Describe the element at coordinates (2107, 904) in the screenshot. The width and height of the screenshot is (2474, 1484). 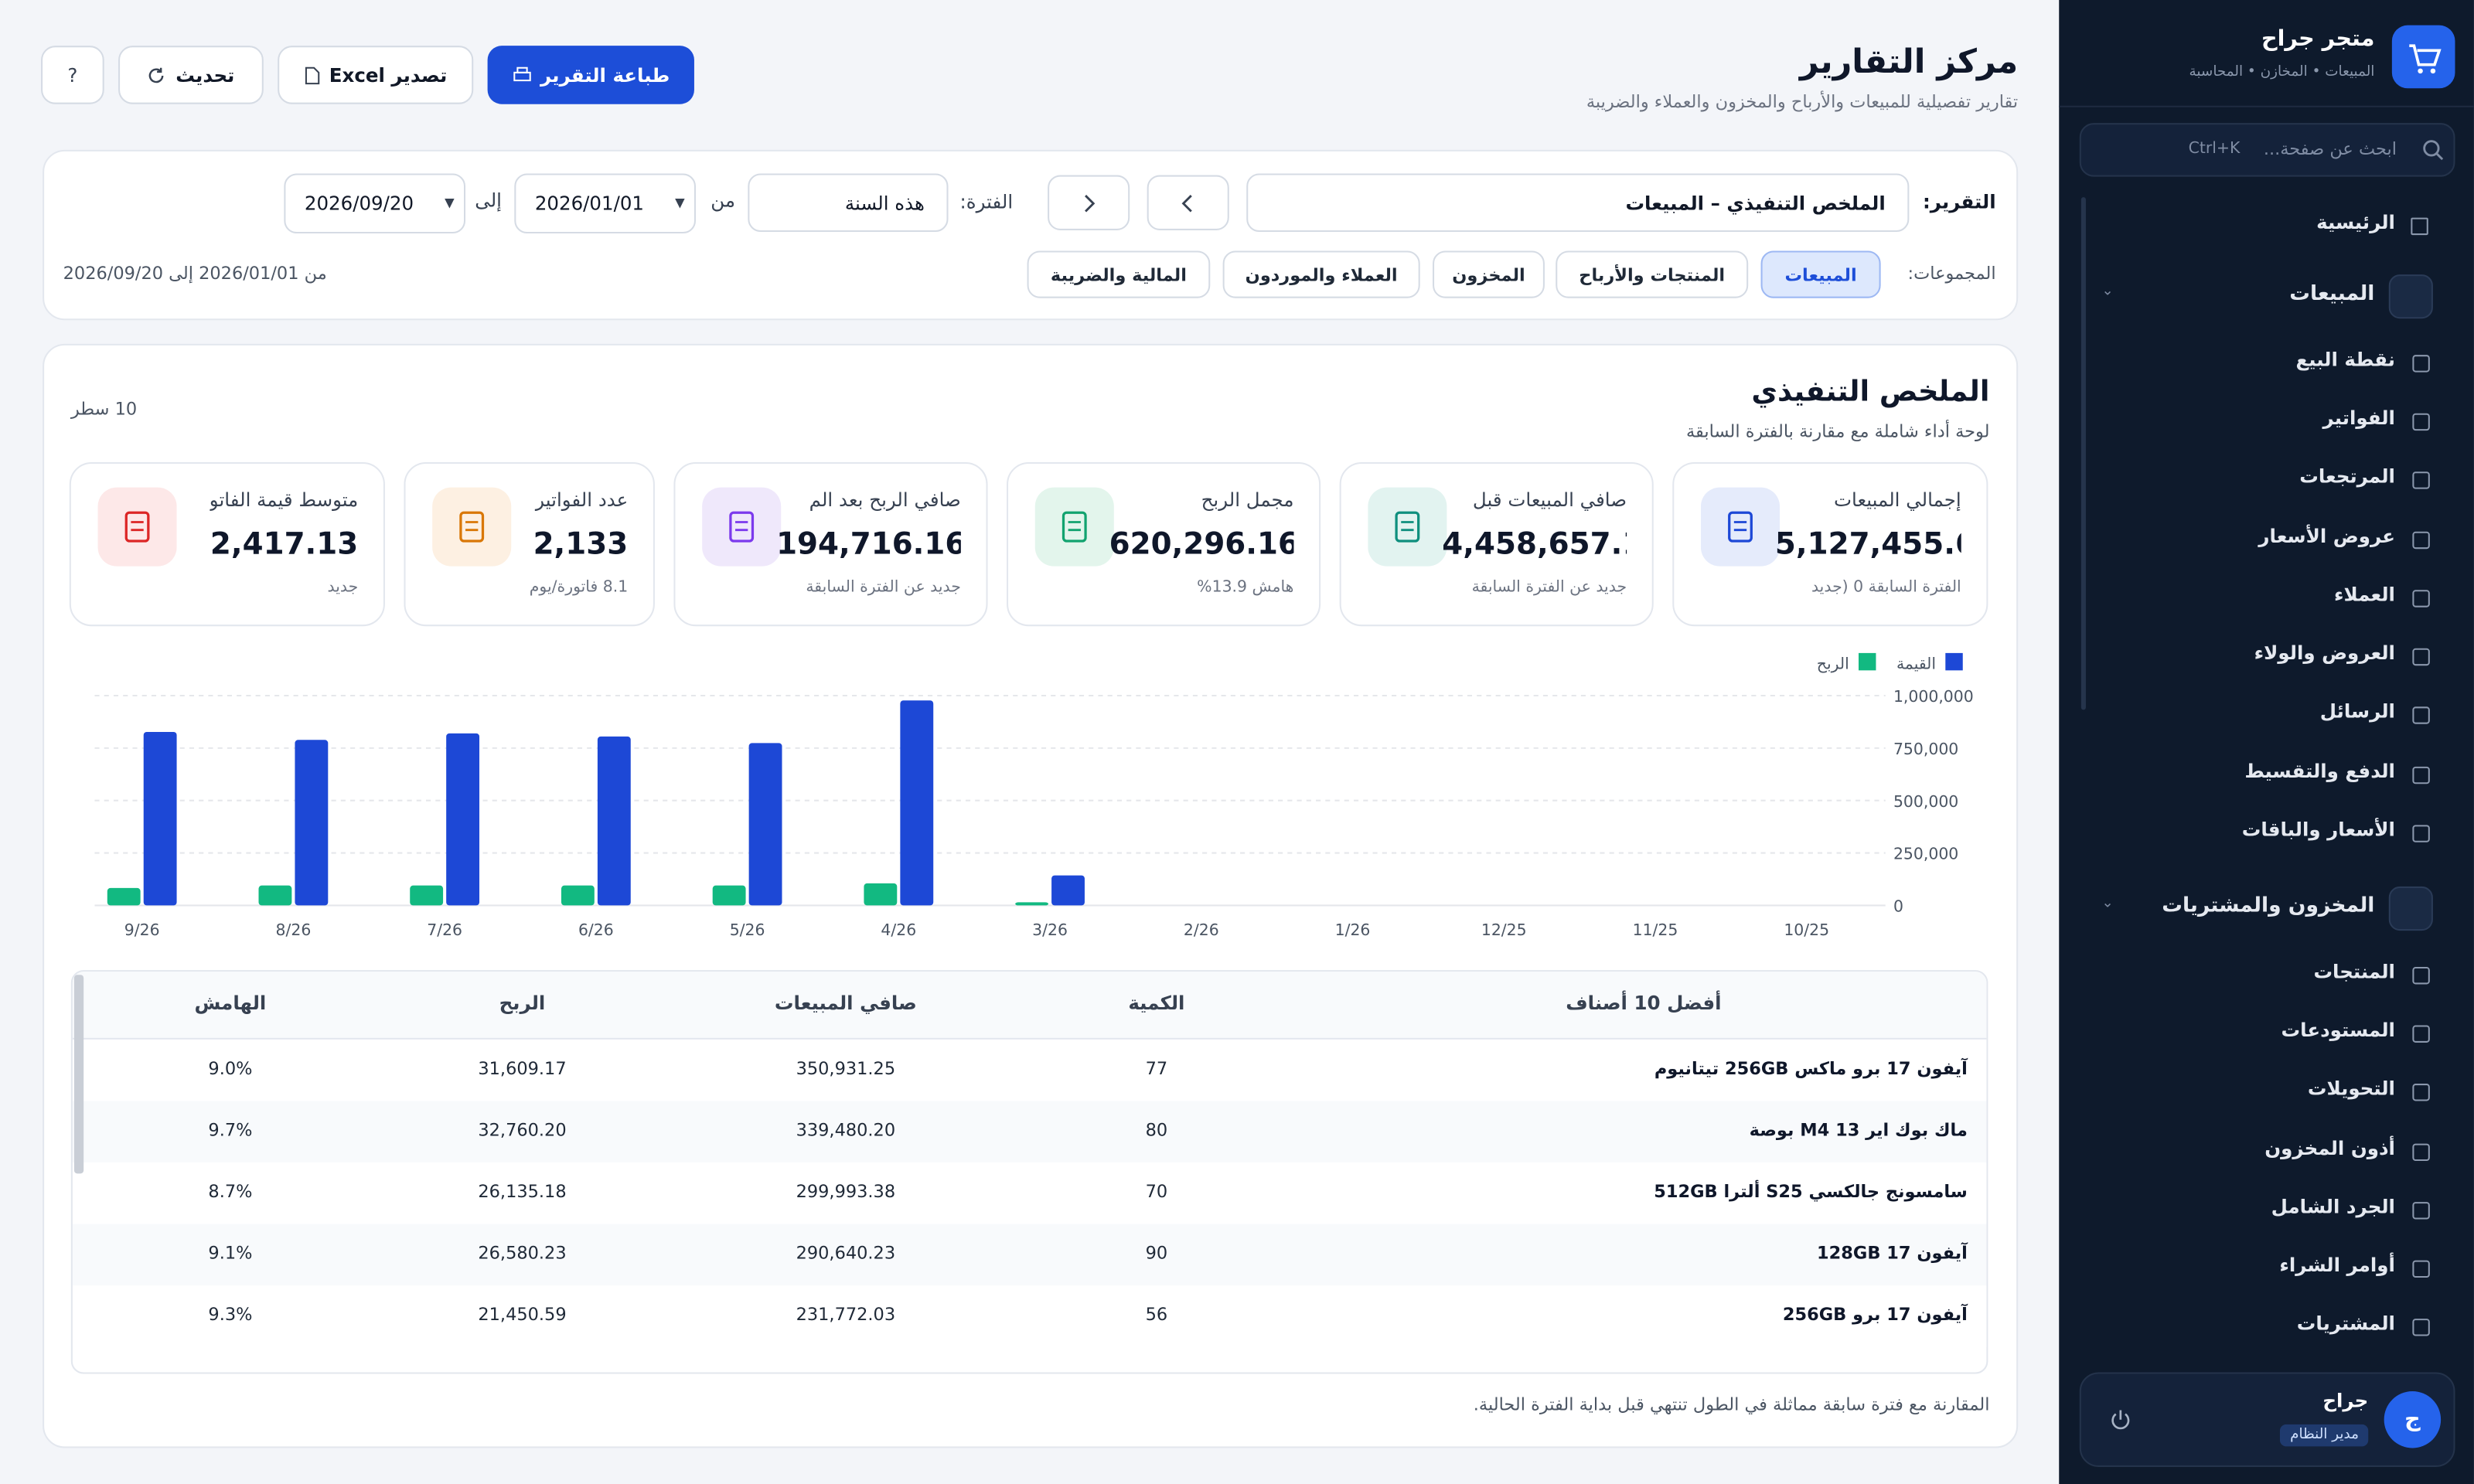
I see `chevron: ⌄` at that location.